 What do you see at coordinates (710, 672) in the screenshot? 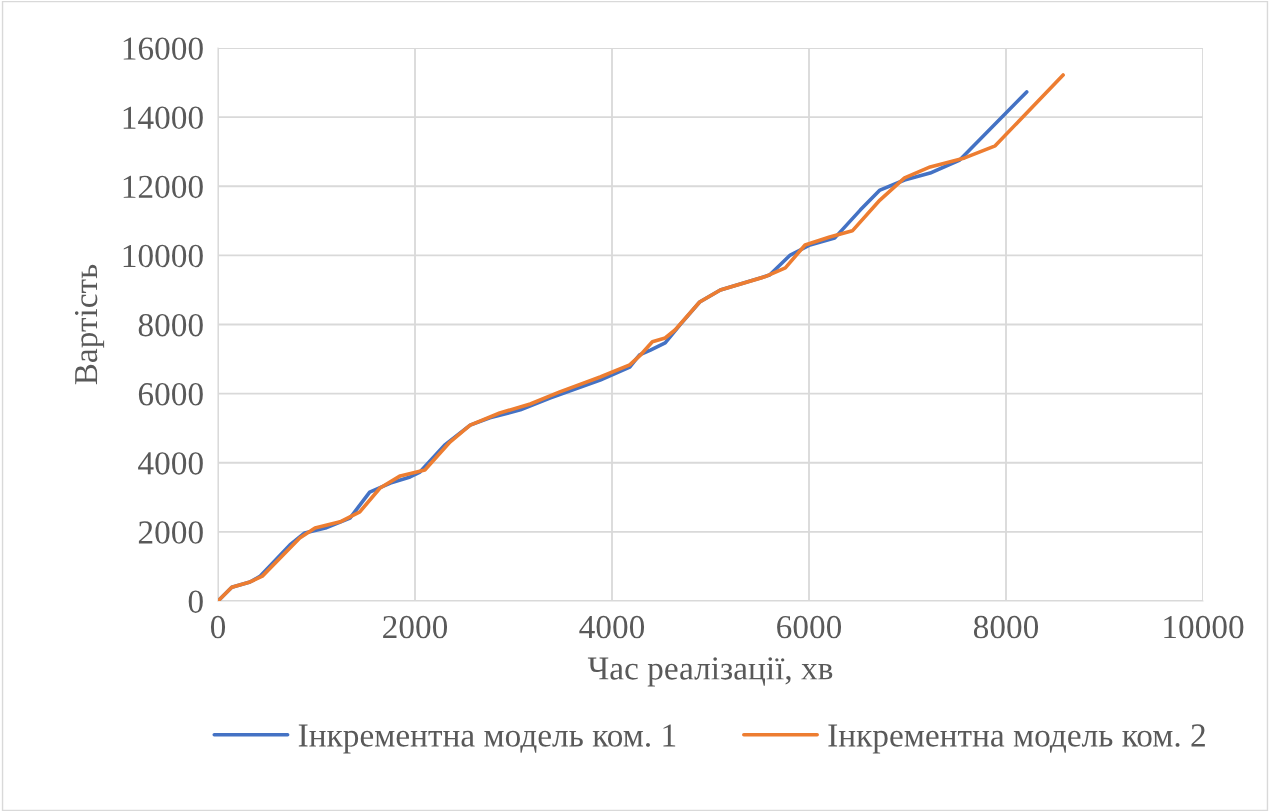
I see `x-axis-title: Час реалізації, хв` at bounding box center [710, 672].